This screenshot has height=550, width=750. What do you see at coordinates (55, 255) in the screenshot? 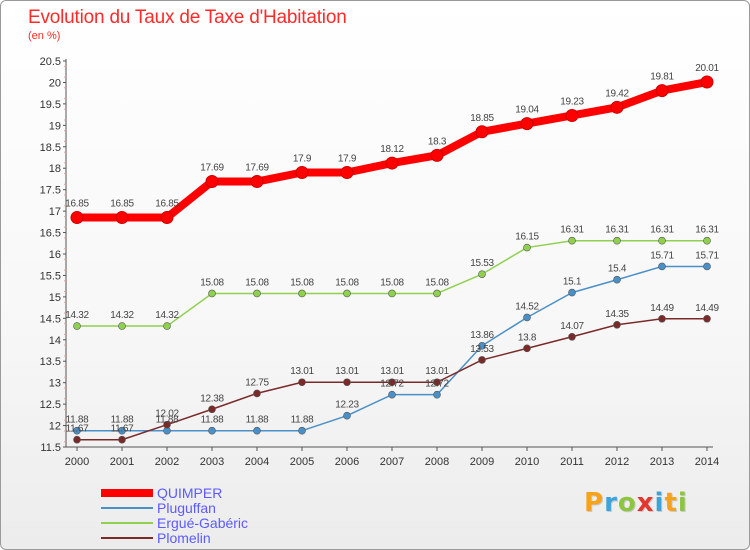
I see `y-tick-label: 16` at bounding box center [55, 255].